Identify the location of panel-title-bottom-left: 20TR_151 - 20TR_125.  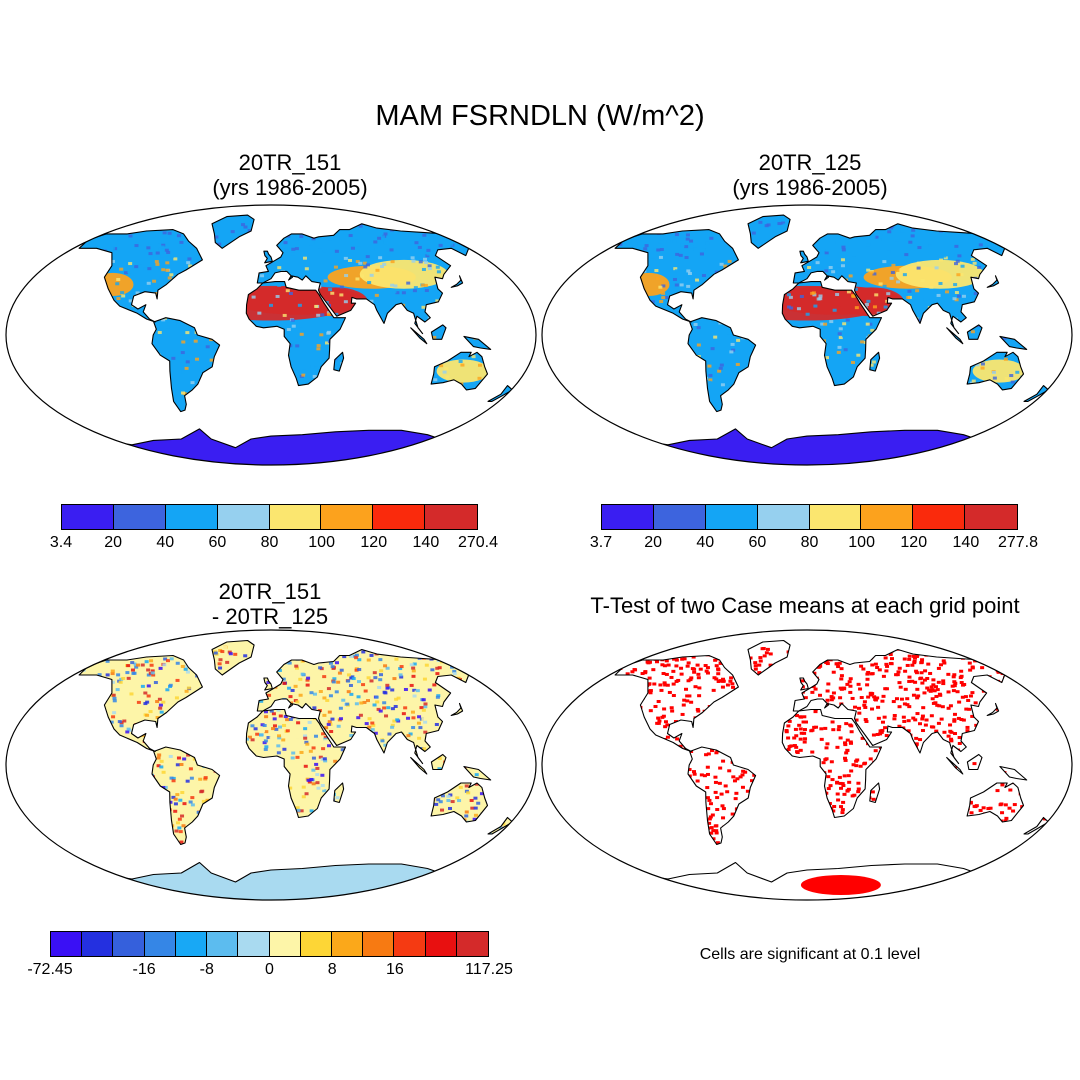
(270, 604).